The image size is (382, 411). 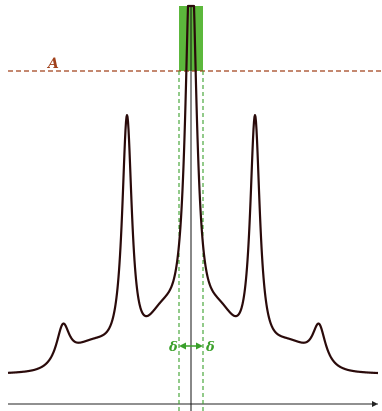 I want to click on delta-arrow-right-icon, so click(x=199, y=346).